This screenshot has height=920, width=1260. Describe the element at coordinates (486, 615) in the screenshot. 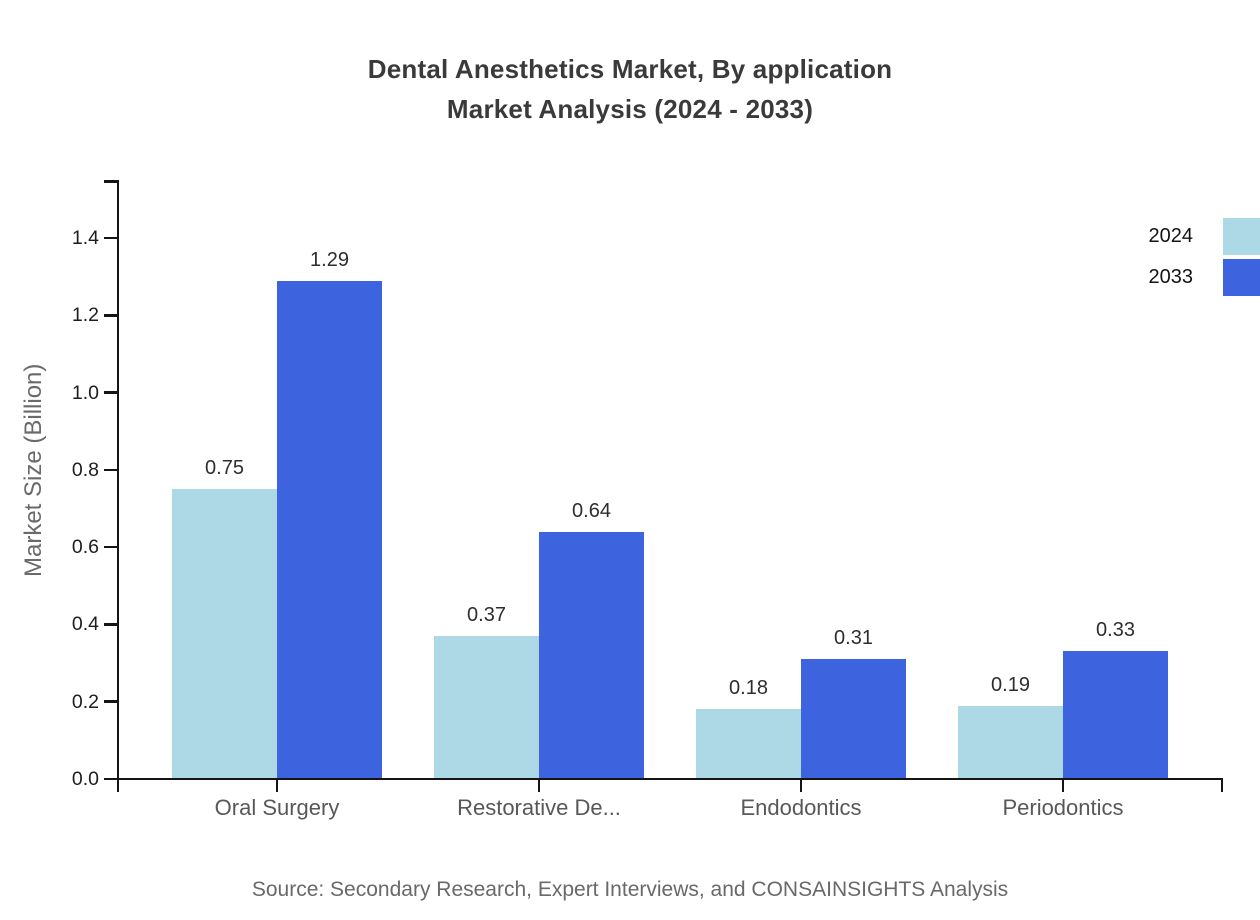

I see `value-label-2024-restorative-de: 0.37` at that location.